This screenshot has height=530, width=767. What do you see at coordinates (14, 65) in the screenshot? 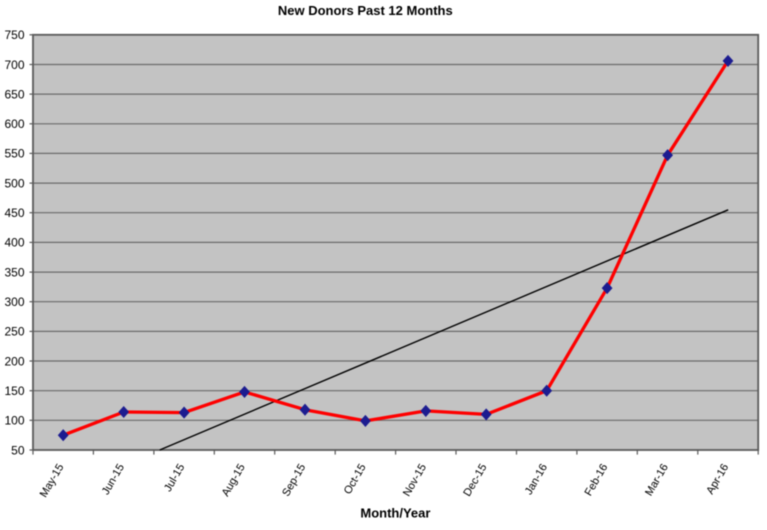
I see `svg-text: 700` at bounding box center [14, 65].